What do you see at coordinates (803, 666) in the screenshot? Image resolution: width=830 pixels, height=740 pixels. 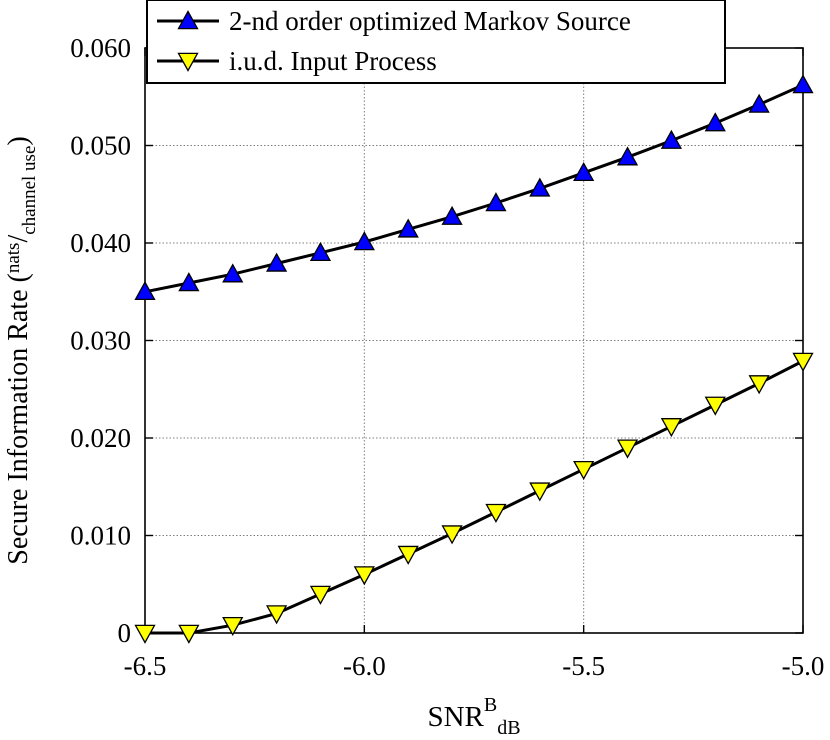 I see `x-tick-label: -5.0` at bounding box center [803, 666].